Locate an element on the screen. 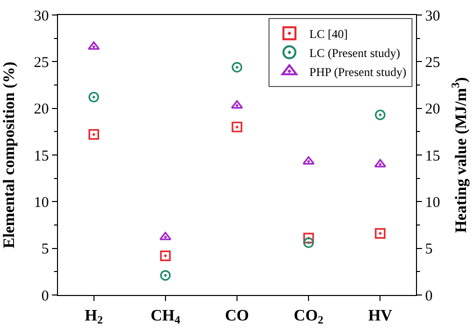 The image size is (474, 335). y-tick-label: 25 is located at coordinates (41, 62).